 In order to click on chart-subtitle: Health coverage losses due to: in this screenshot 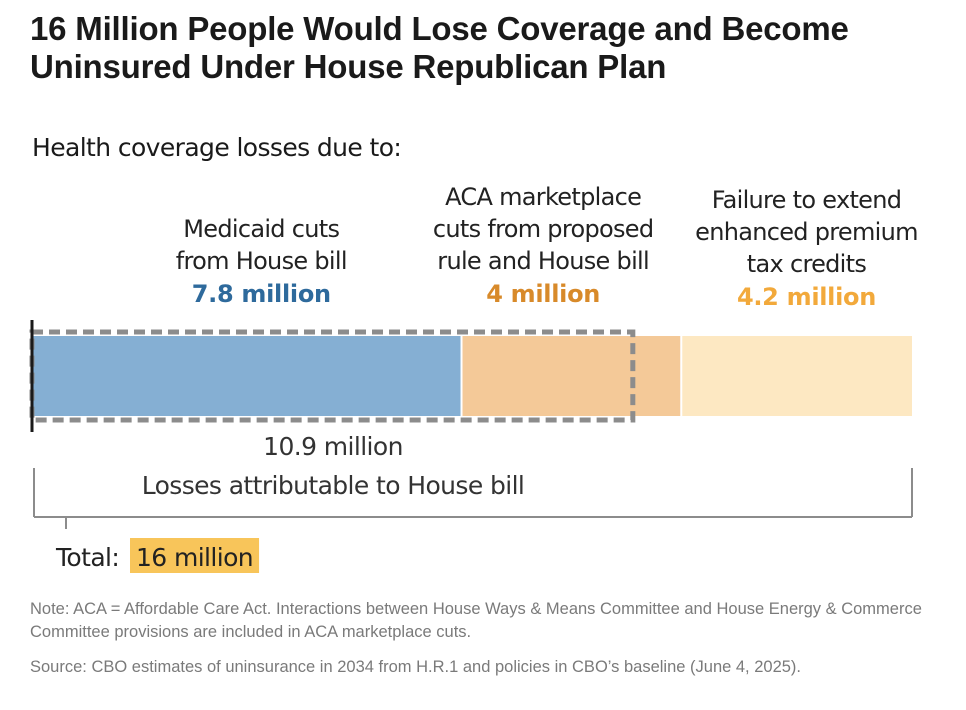, I will do `click(217, 147)`.